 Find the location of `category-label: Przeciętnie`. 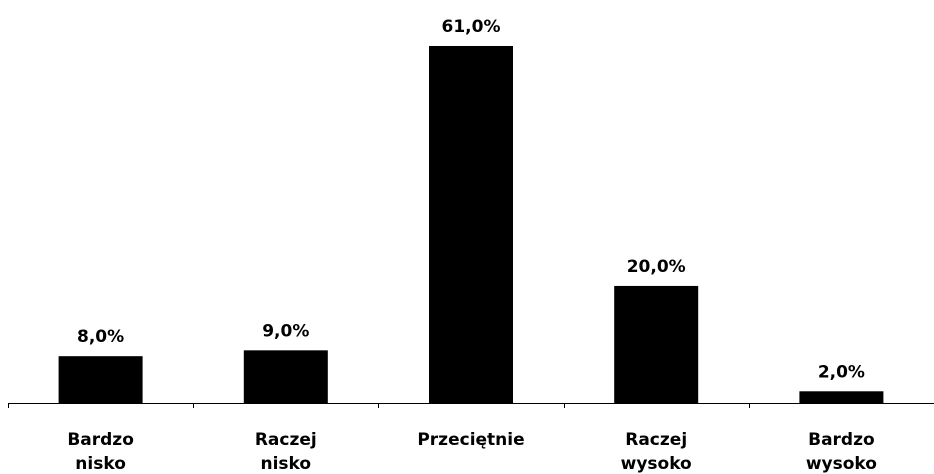

category-label: Przeciętnie is located at coordinates (470, 440).